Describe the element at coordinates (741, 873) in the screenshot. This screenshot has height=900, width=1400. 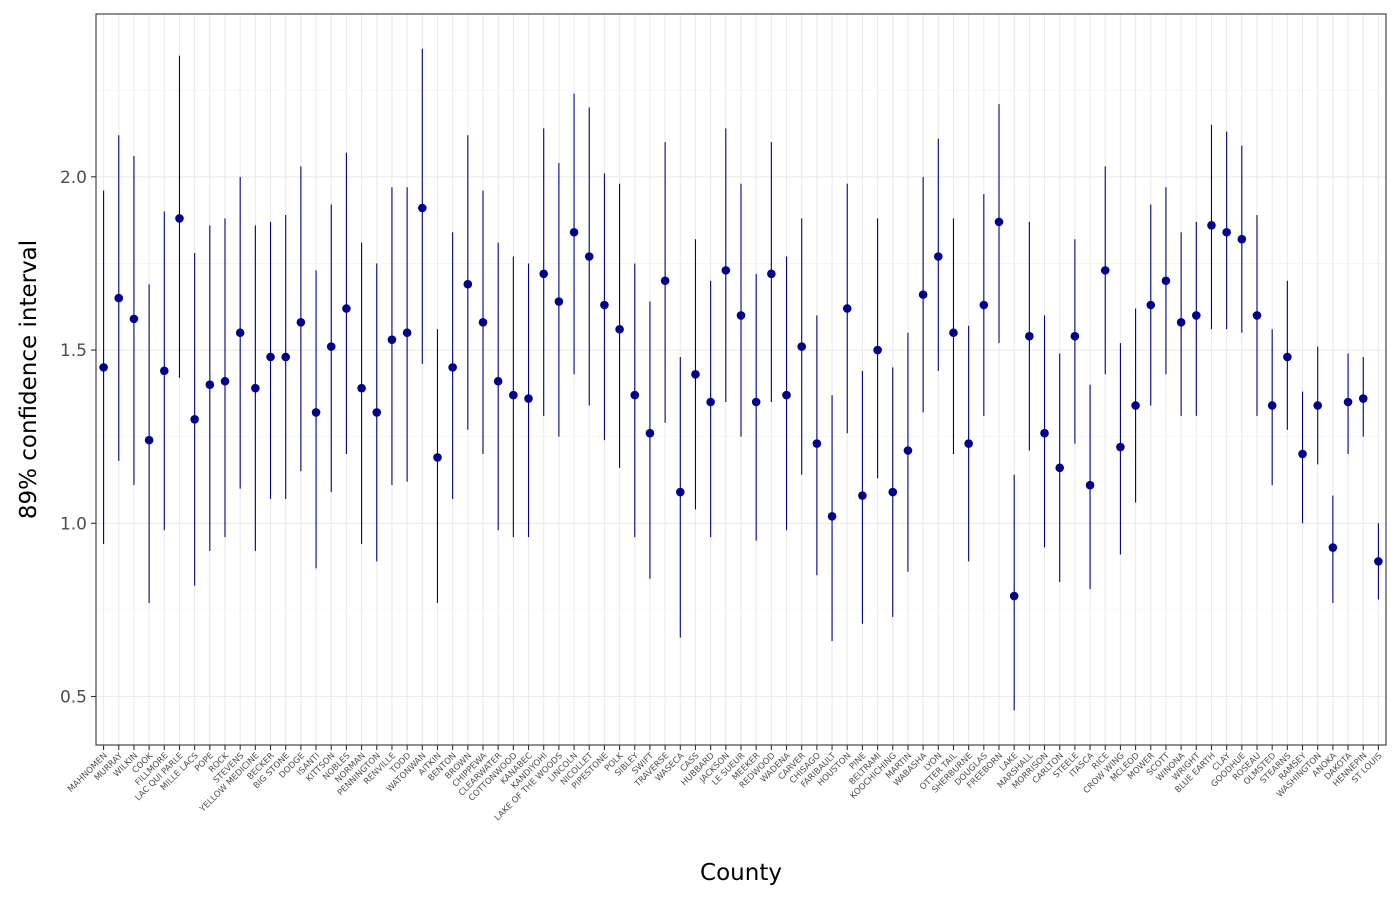
I see `x-axis-title: County` at that location.